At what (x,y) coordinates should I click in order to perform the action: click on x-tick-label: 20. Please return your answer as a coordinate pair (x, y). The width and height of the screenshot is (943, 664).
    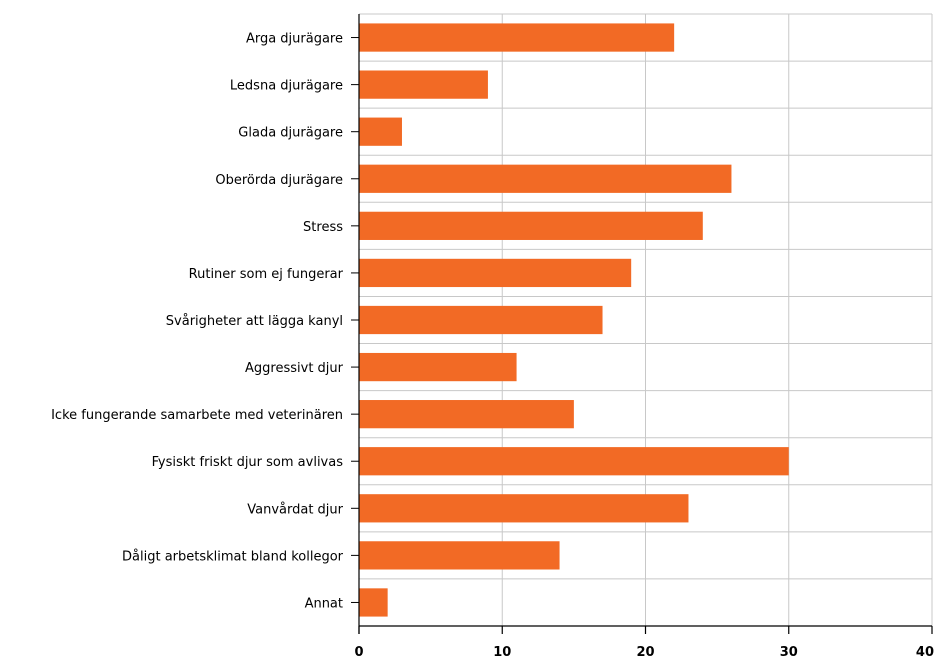
    Looking at the image, I should click on (645, 652).